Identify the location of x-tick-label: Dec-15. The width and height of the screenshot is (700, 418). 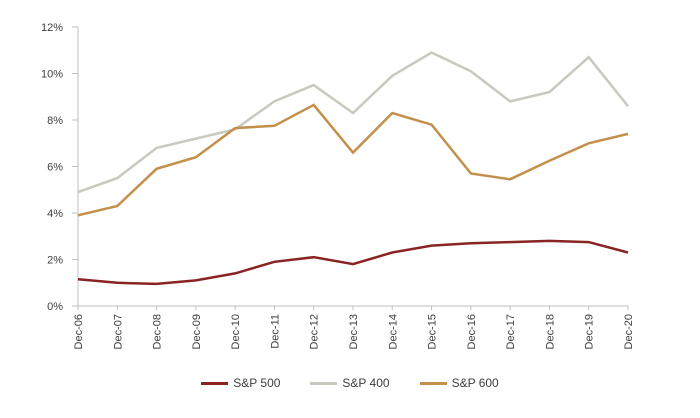
(433, 331).